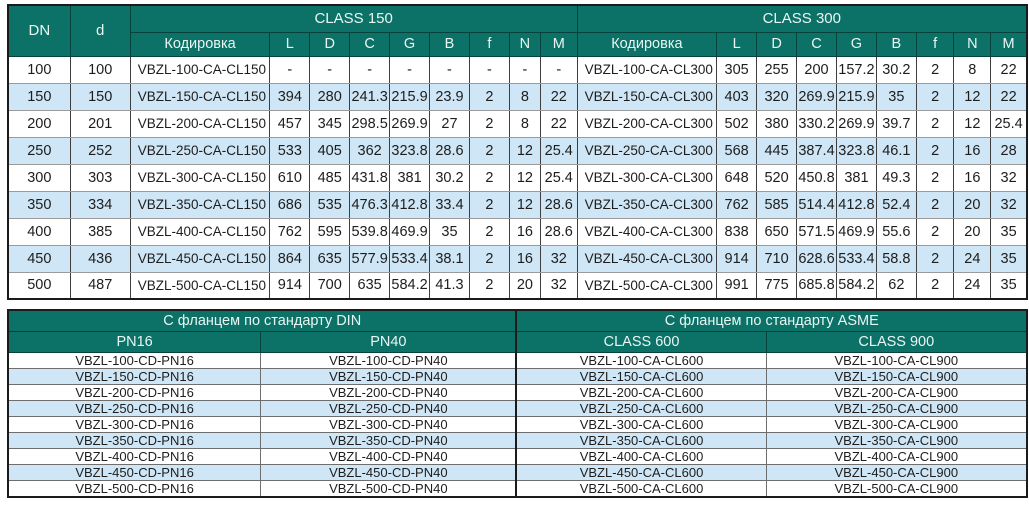  I want to click on value-cell: 20, so click(524, 285).